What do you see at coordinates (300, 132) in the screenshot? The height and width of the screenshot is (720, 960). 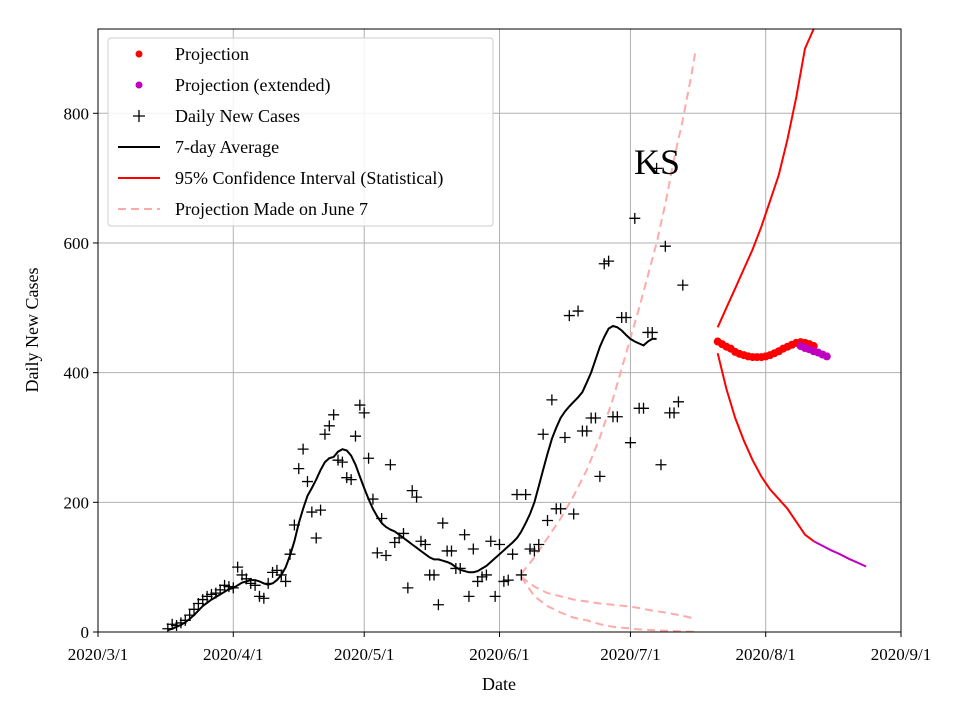 I see `legend-box` at bounding box center [300, 132].